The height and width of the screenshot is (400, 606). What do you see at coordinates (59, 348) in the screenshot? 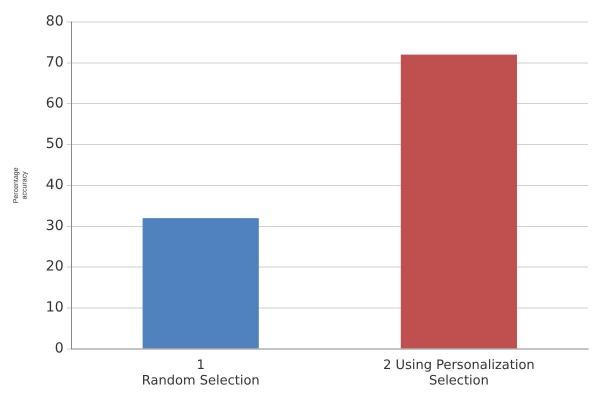
I see `y-tick-label: 0` at bounding box center [59, 348].